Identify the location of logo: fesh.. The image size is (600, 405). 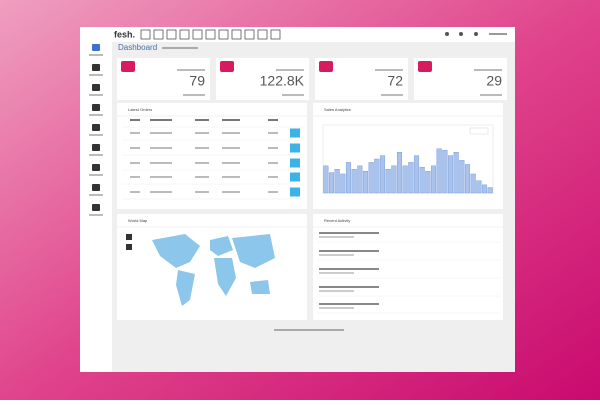
(124, 34).